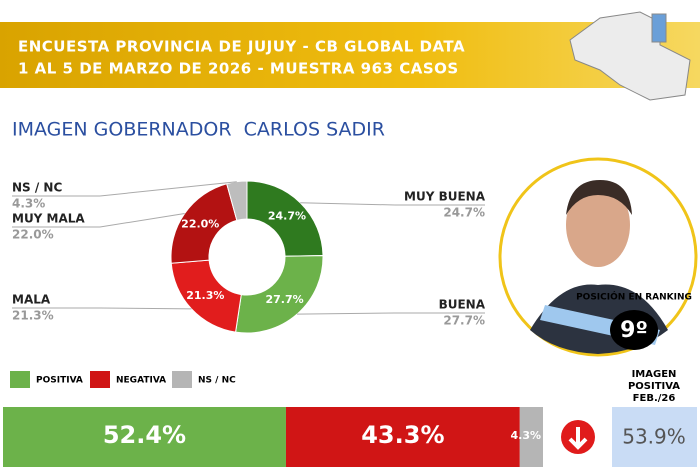 The image size is (700, 470). Describe the element at coordinates (33, 316) in the screenshot. I see `category-value: 21.3%` at that location.